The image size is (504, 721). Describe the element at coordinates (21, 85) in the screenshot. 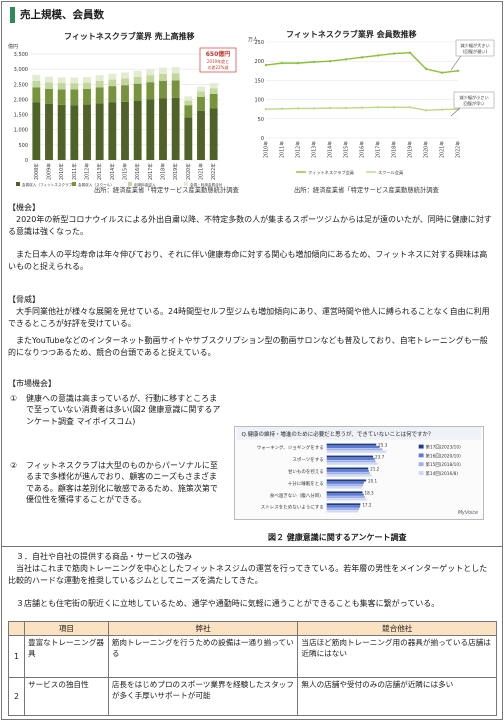

I see `chart1-ytick: 2,500` at that location.